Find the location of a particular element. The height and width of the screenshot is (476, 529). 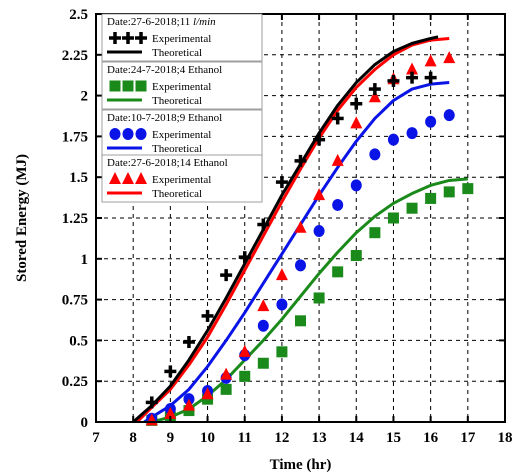

y-tick-label: 1.5 is located at coordinates (78, 178).